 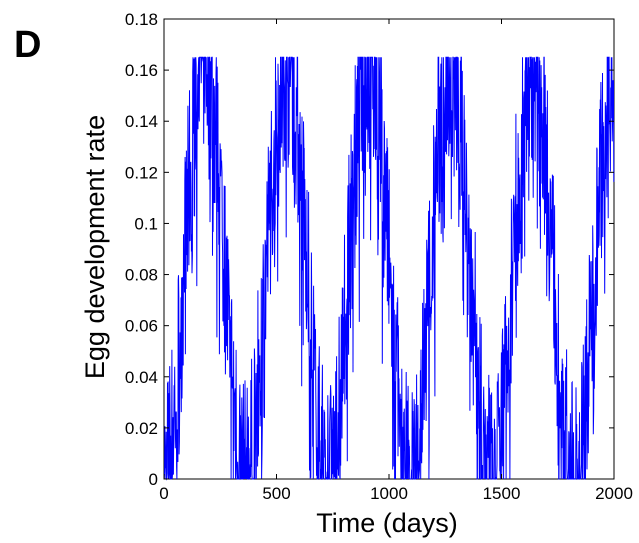 I want to click on panel-label: D, so click(x=28, y=45).